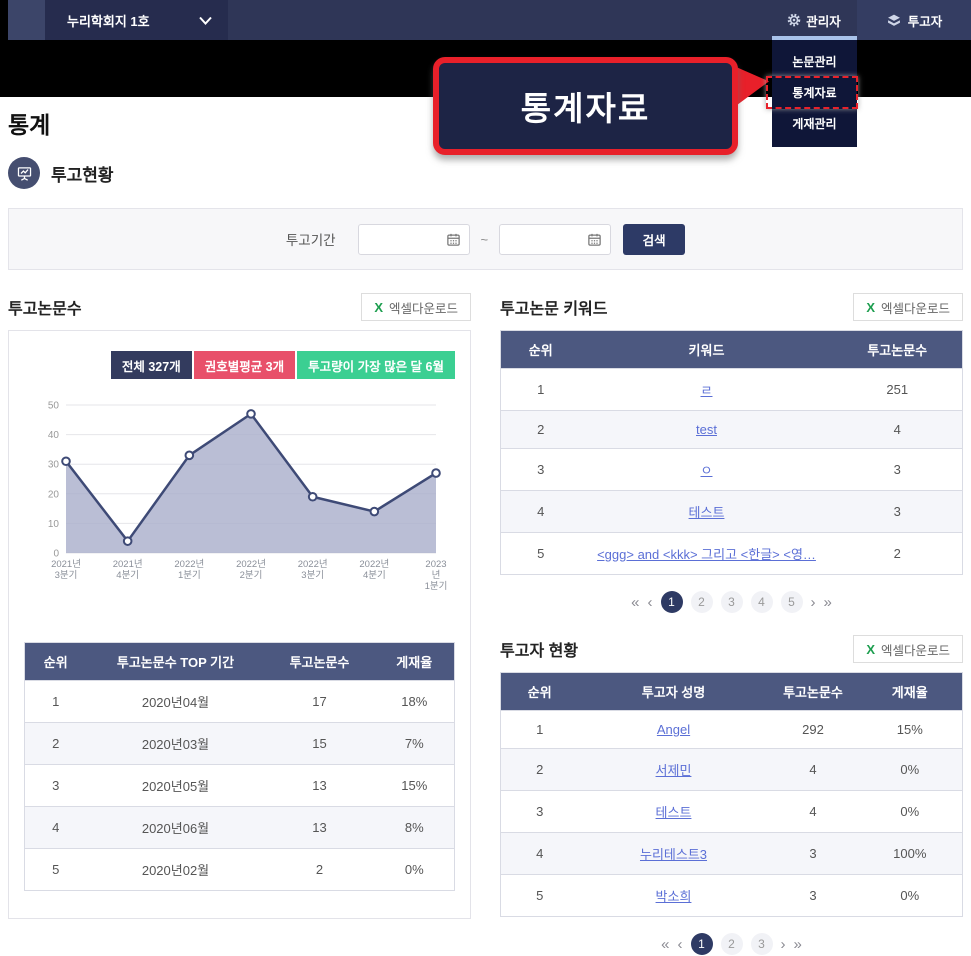 This screenshot has width=971, height=956. I want to click on svg-text: 50, so click(53, 406).